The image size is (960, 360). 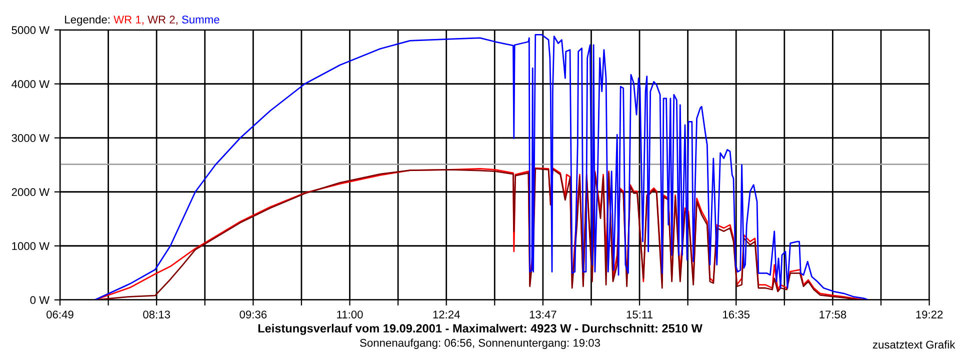 What do you see at coordinates (31, 138) in the screenshot?
I see `y-tick-label: 3000 W` at bounding box center [31, 138].